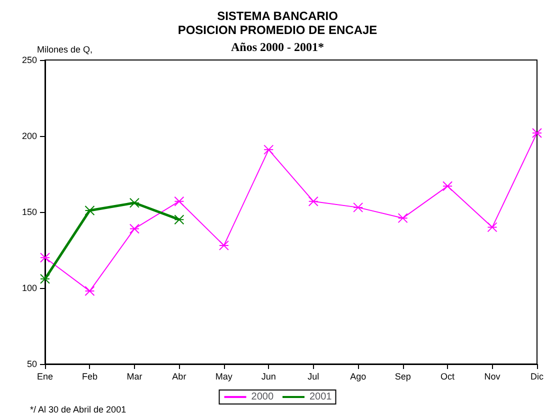 The height and width of the screenshot is (420, 555). What do you see at coordinates (90, 377) in the screenshot?
I see `x-tick-label: Feb` at bounding box center [90, 377].